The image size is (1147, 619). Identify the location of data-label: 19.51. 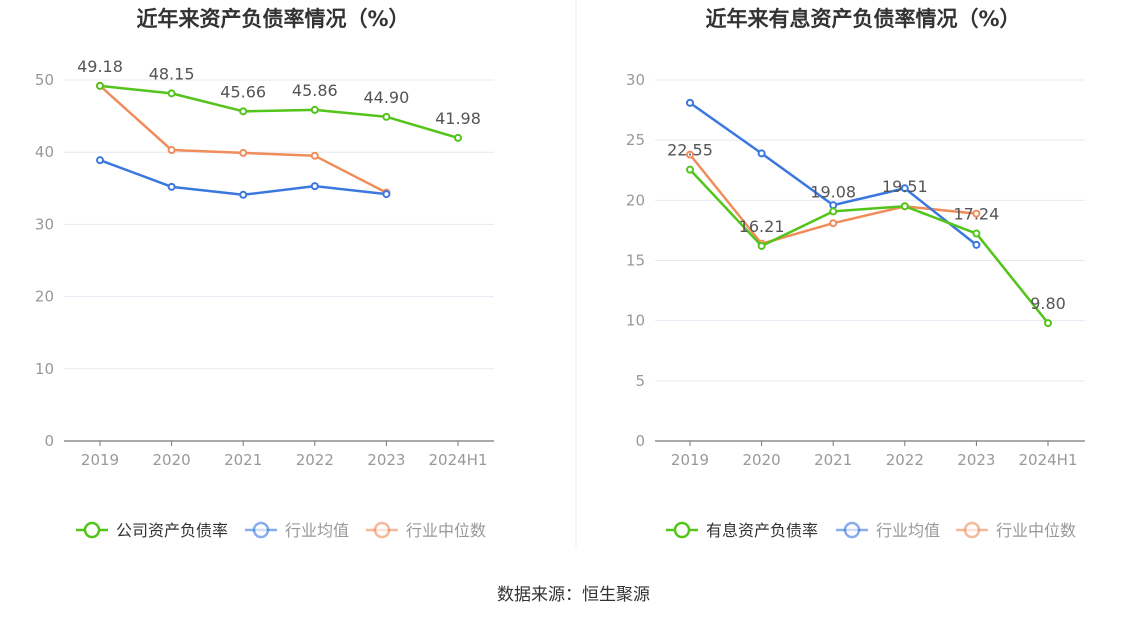
(905, 186).